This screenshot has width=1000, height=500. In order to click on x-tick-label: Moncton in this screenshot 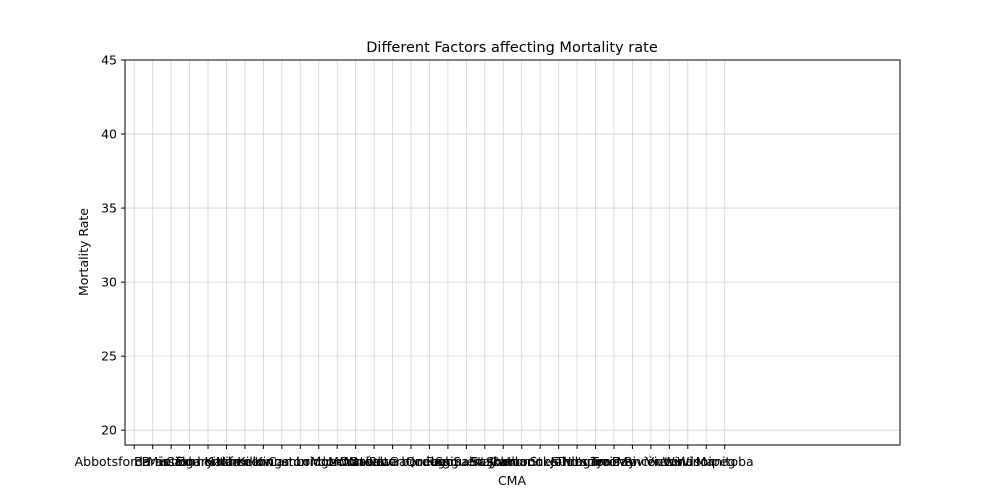, I will do `click(337, 461)`.